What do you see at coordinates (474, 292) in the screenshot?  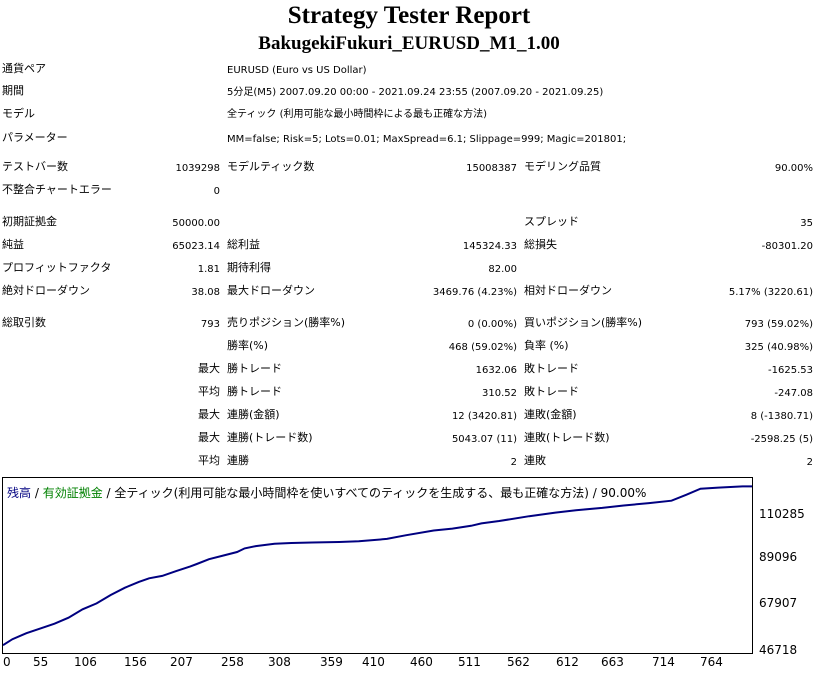 I see `max-drawdown-value: 3469.76 (4.23%)` at bounding box center [474, 292].